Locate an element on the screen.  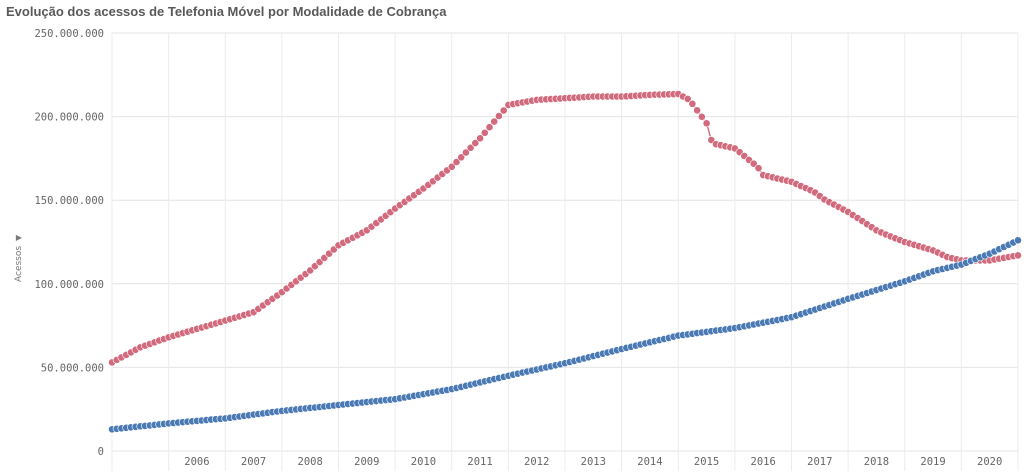
x-tick-label: 2009 is located at coordinates (366, 462).